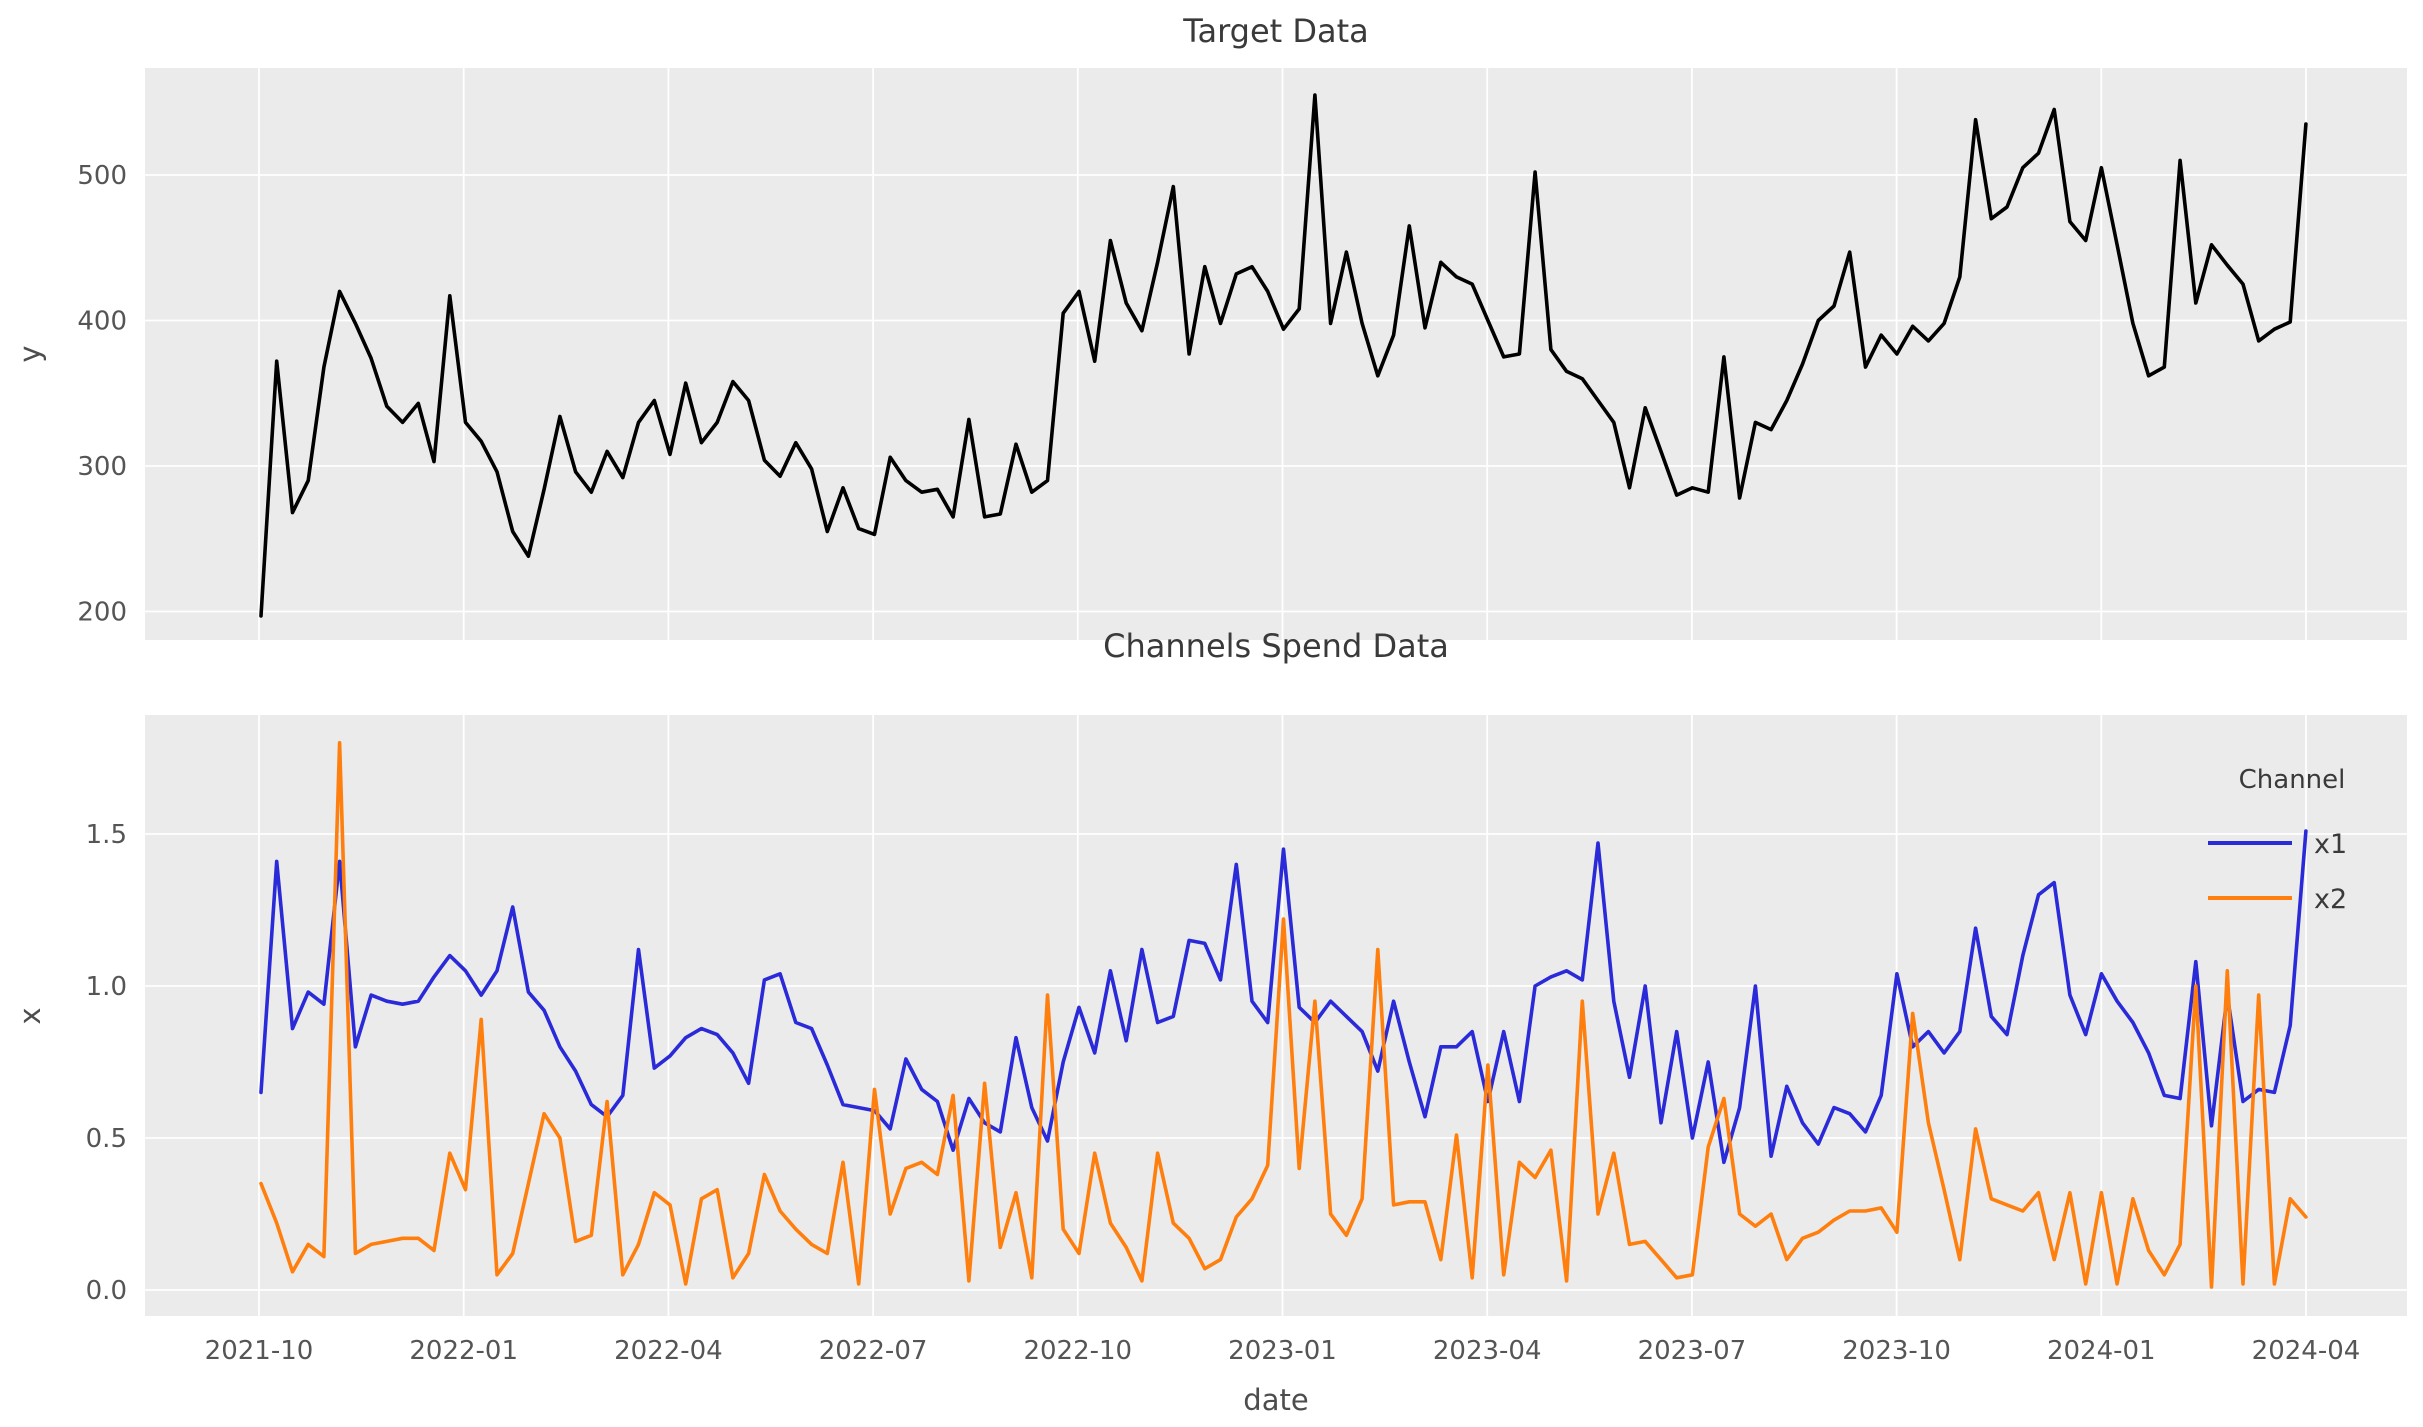 The height and width of the screenshot is (1427, 2423). I want to click on x-axis-label: date, so click(1275, 1400).